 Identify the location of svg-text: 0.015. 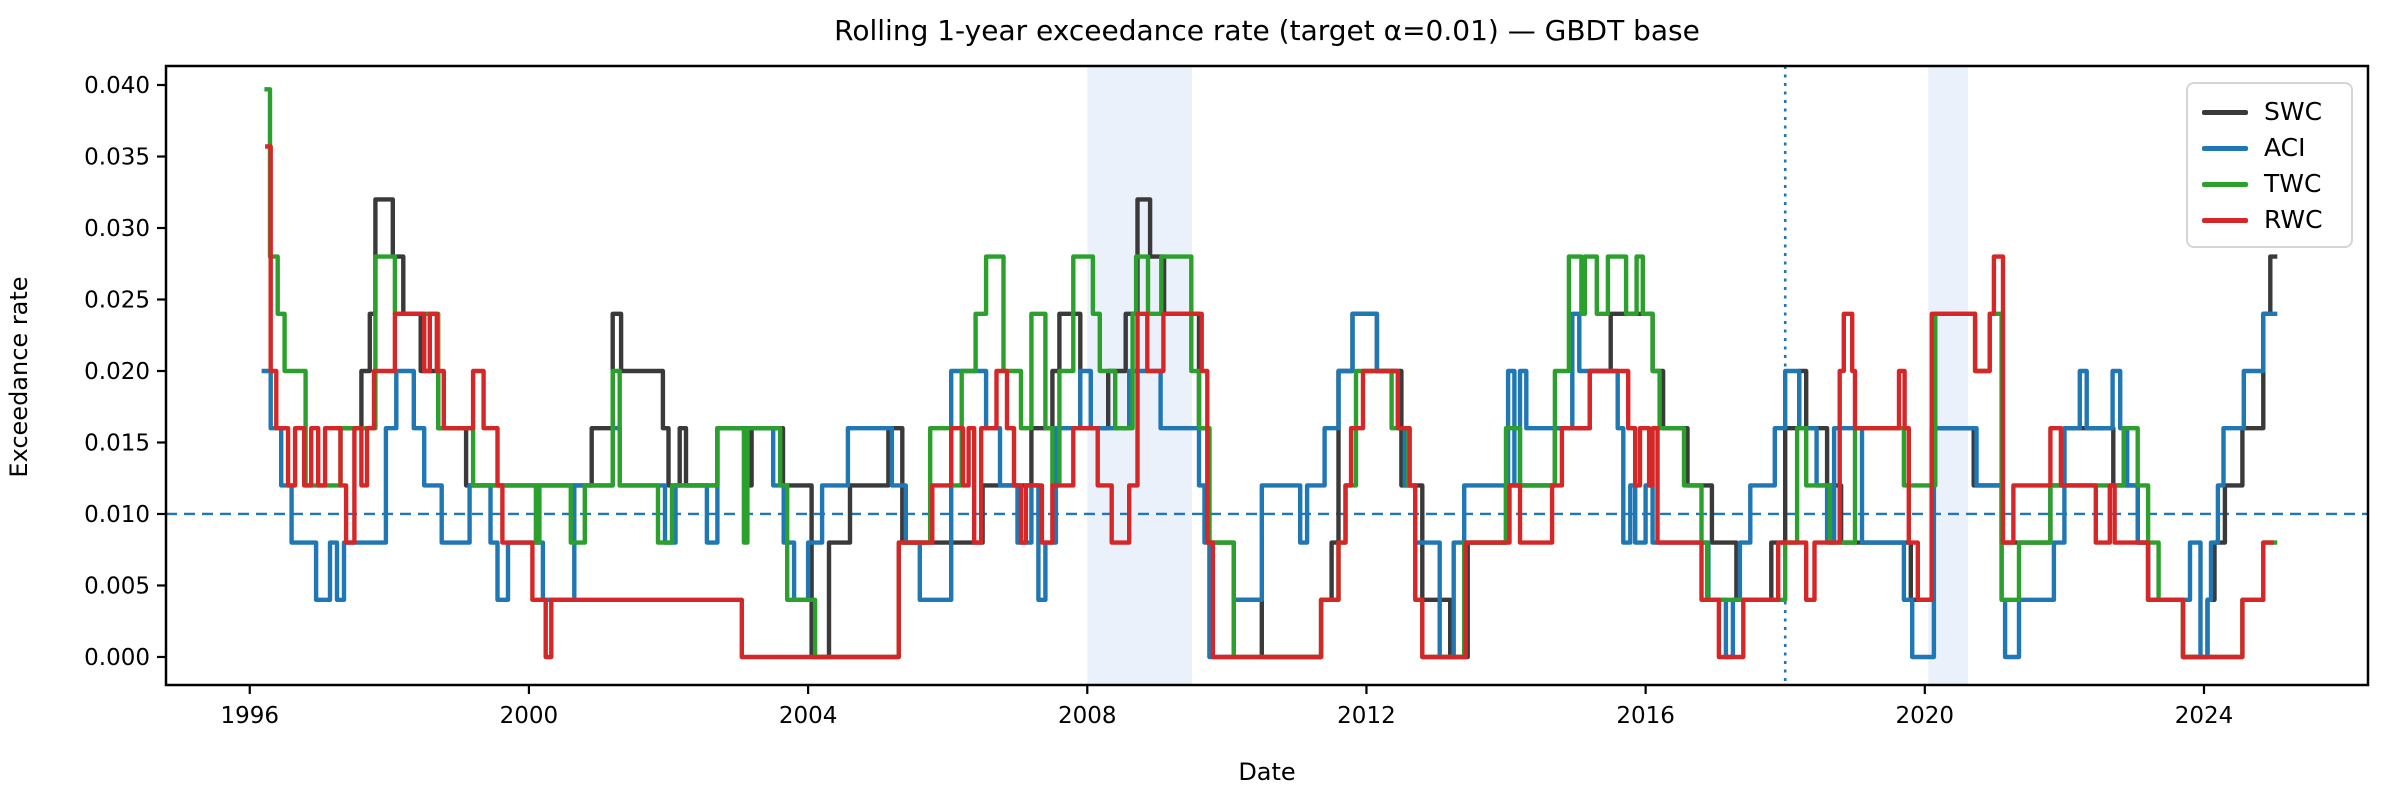
(117, 443).